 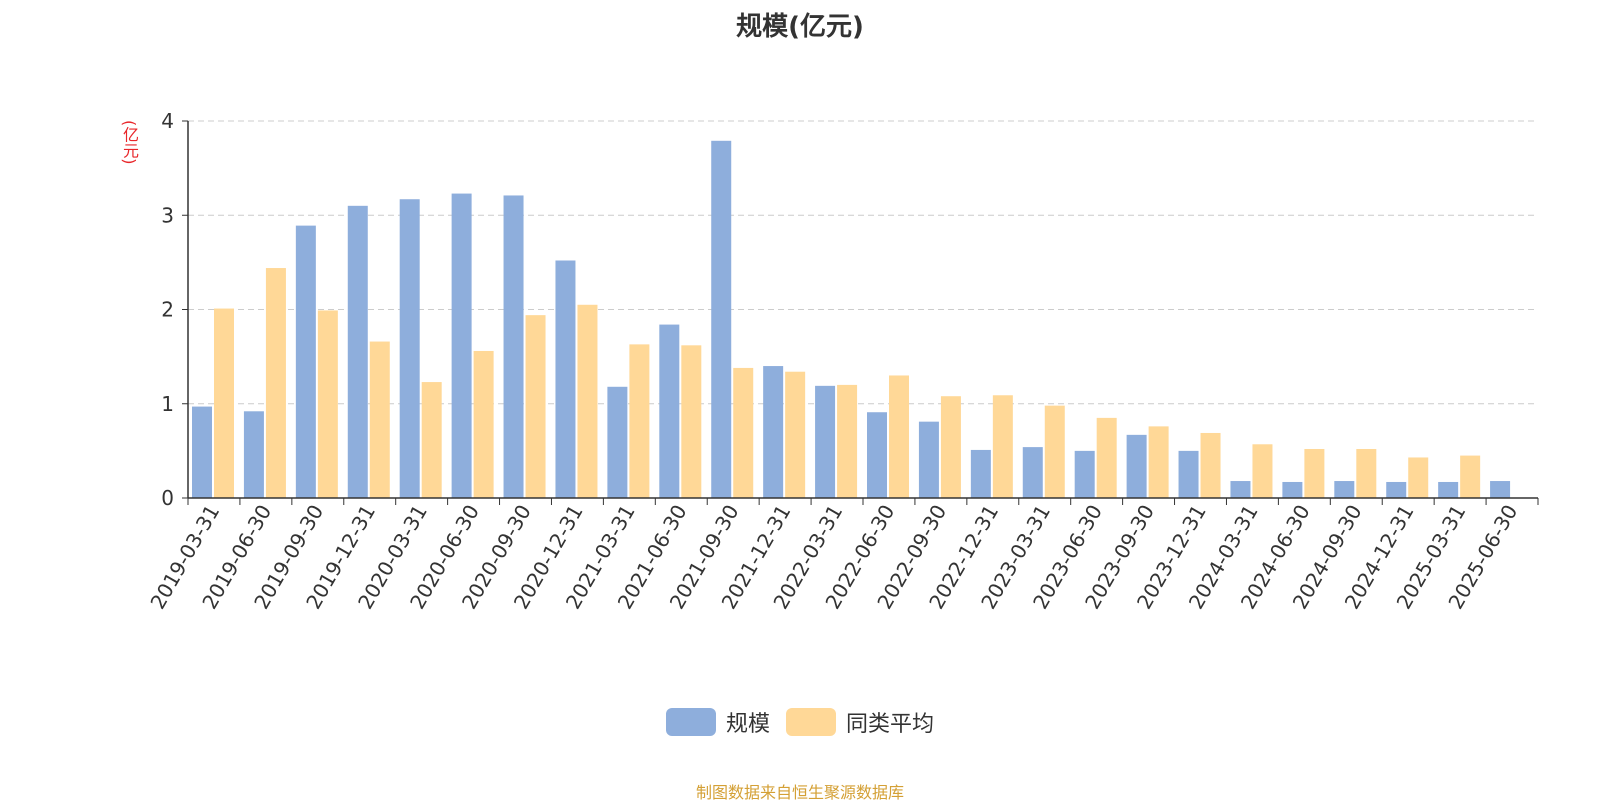 What do you see at coordinates (167, 215) in the screenshot?
I see `y-tick-label: 3` at bounding box center [167, 215].